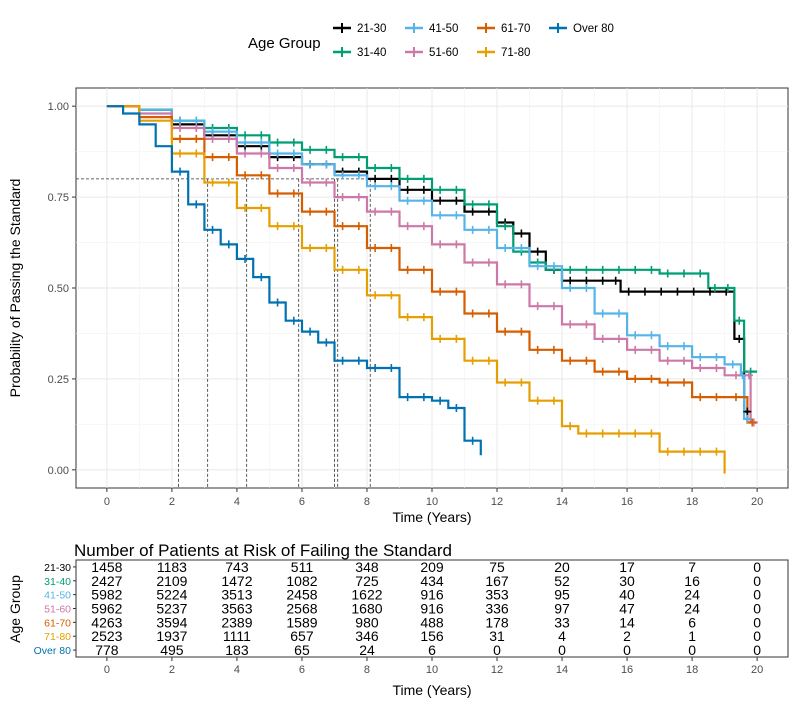  What do you see at coordinates (57, 637) in the screenshot?
I see `risk-row-label: 71-80` at bounding box center [57, 637].